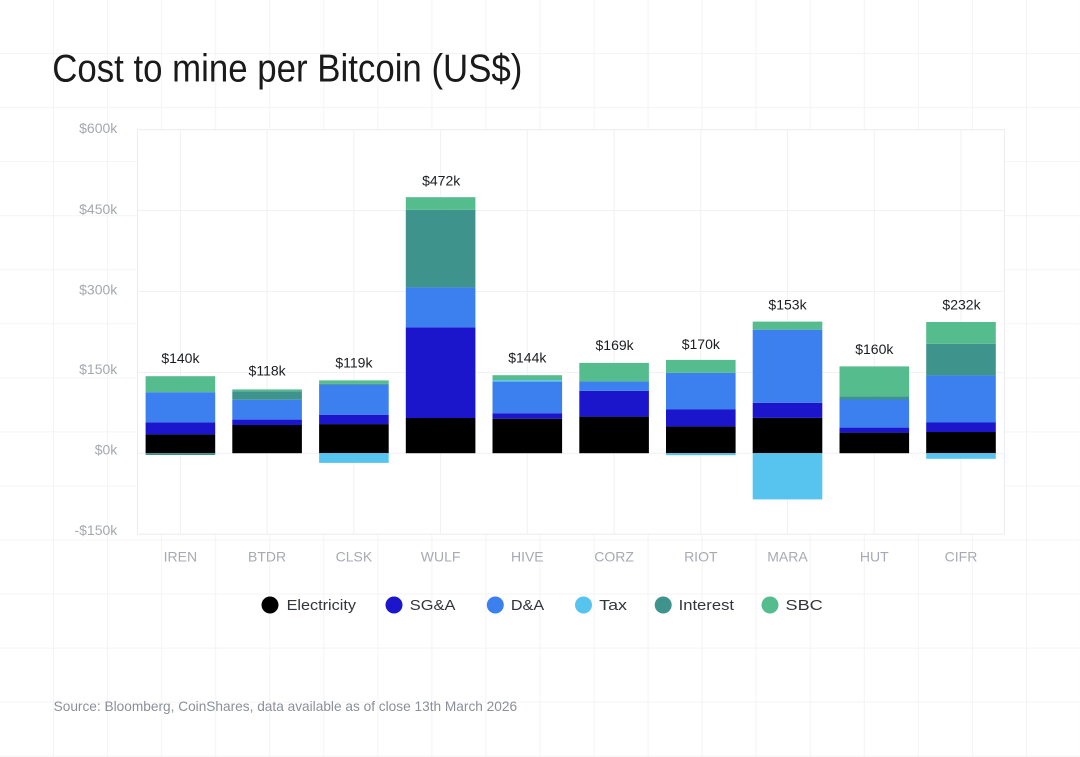  What do you see at coordinates (354, 557) in the screenshot?
I see `svg-text: CLSK` at bounding box center [354, 557].